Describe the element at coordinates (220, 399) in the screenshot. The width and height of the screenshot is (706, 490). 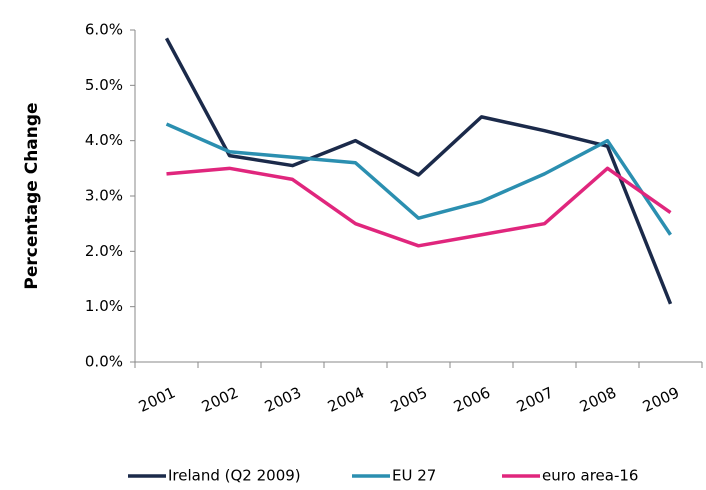
I see `x-tick-label: 2002` at that location.